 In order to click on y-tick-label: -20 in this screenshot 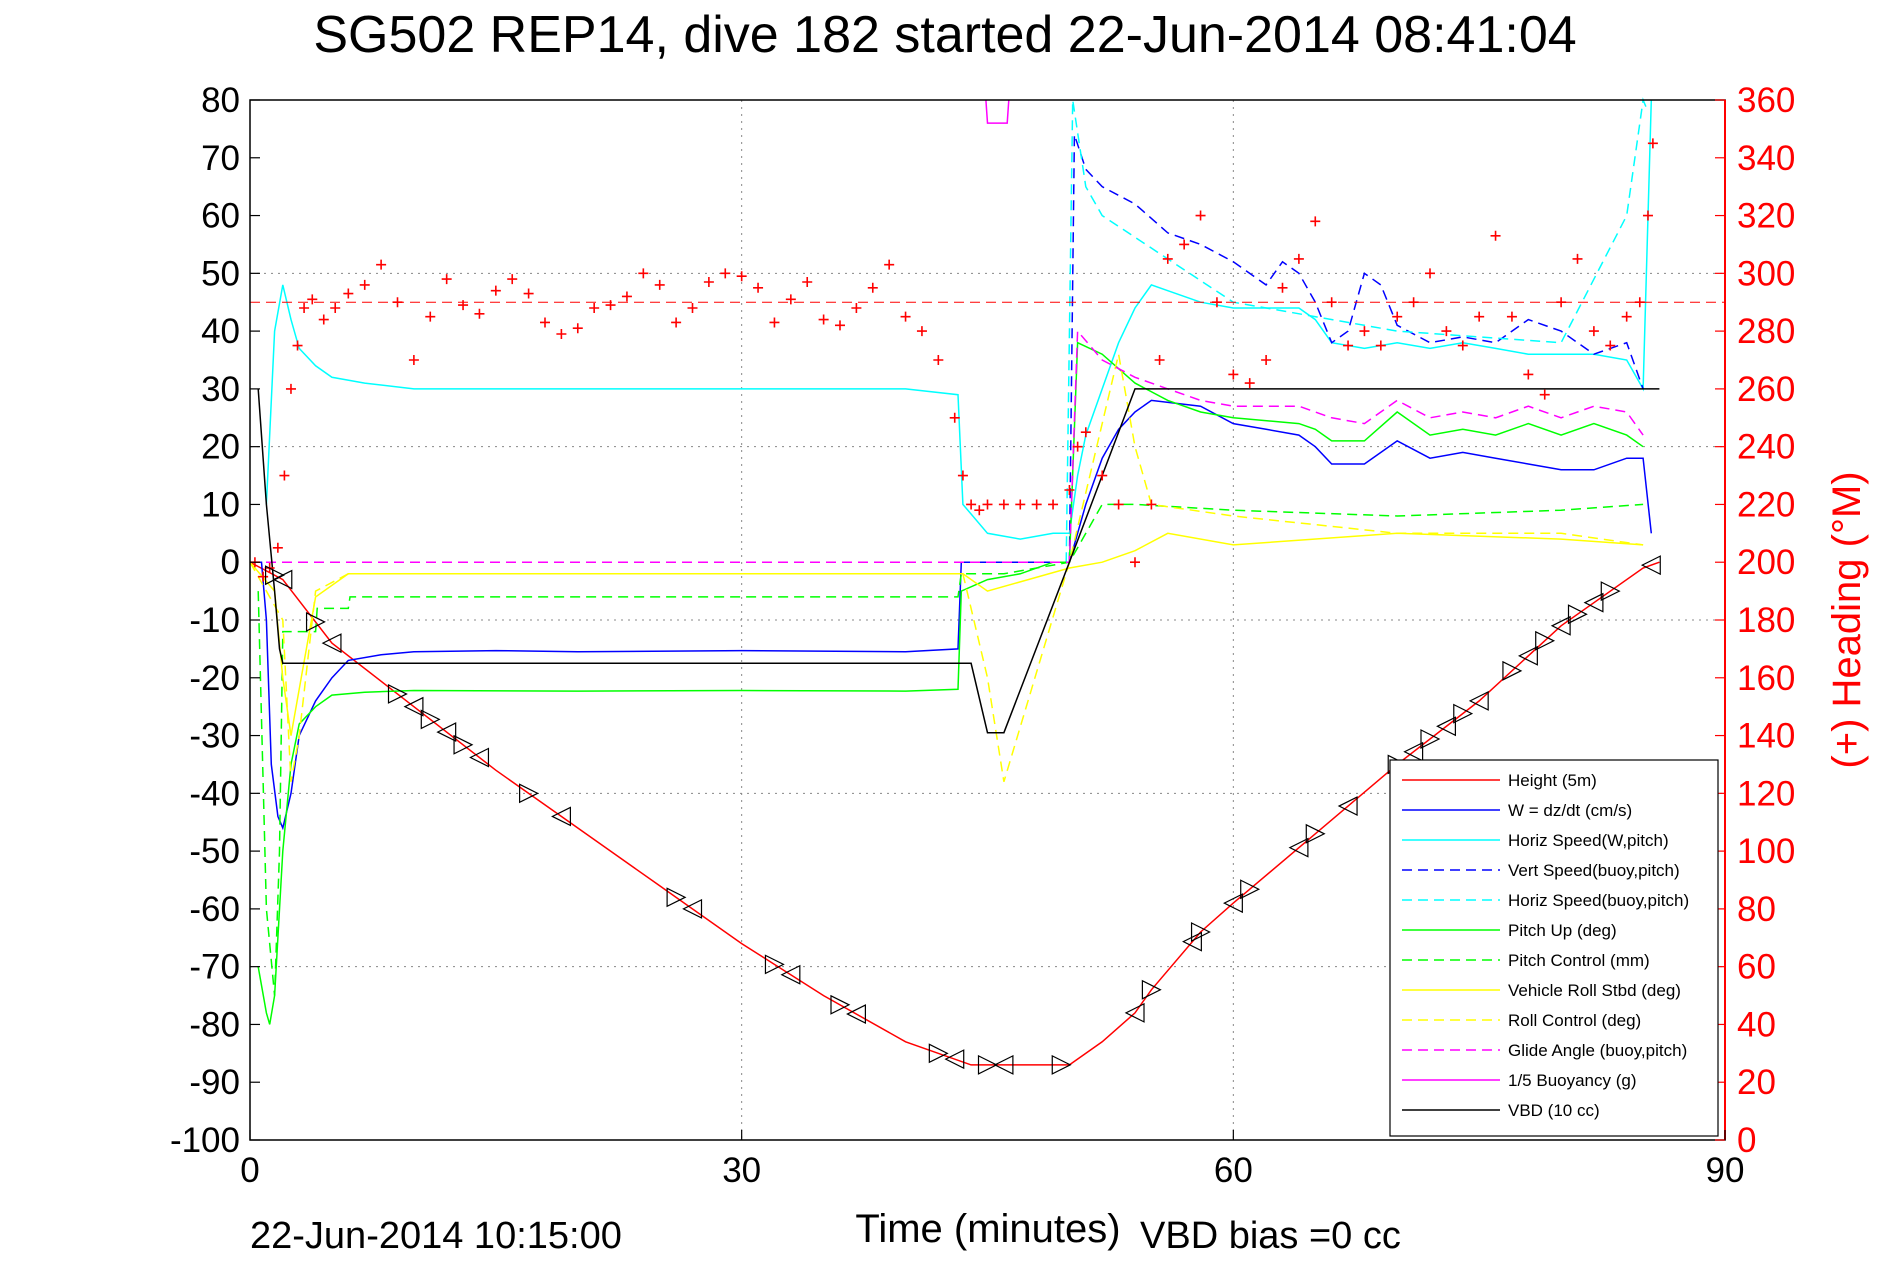, I will do `click(214, 678)`.